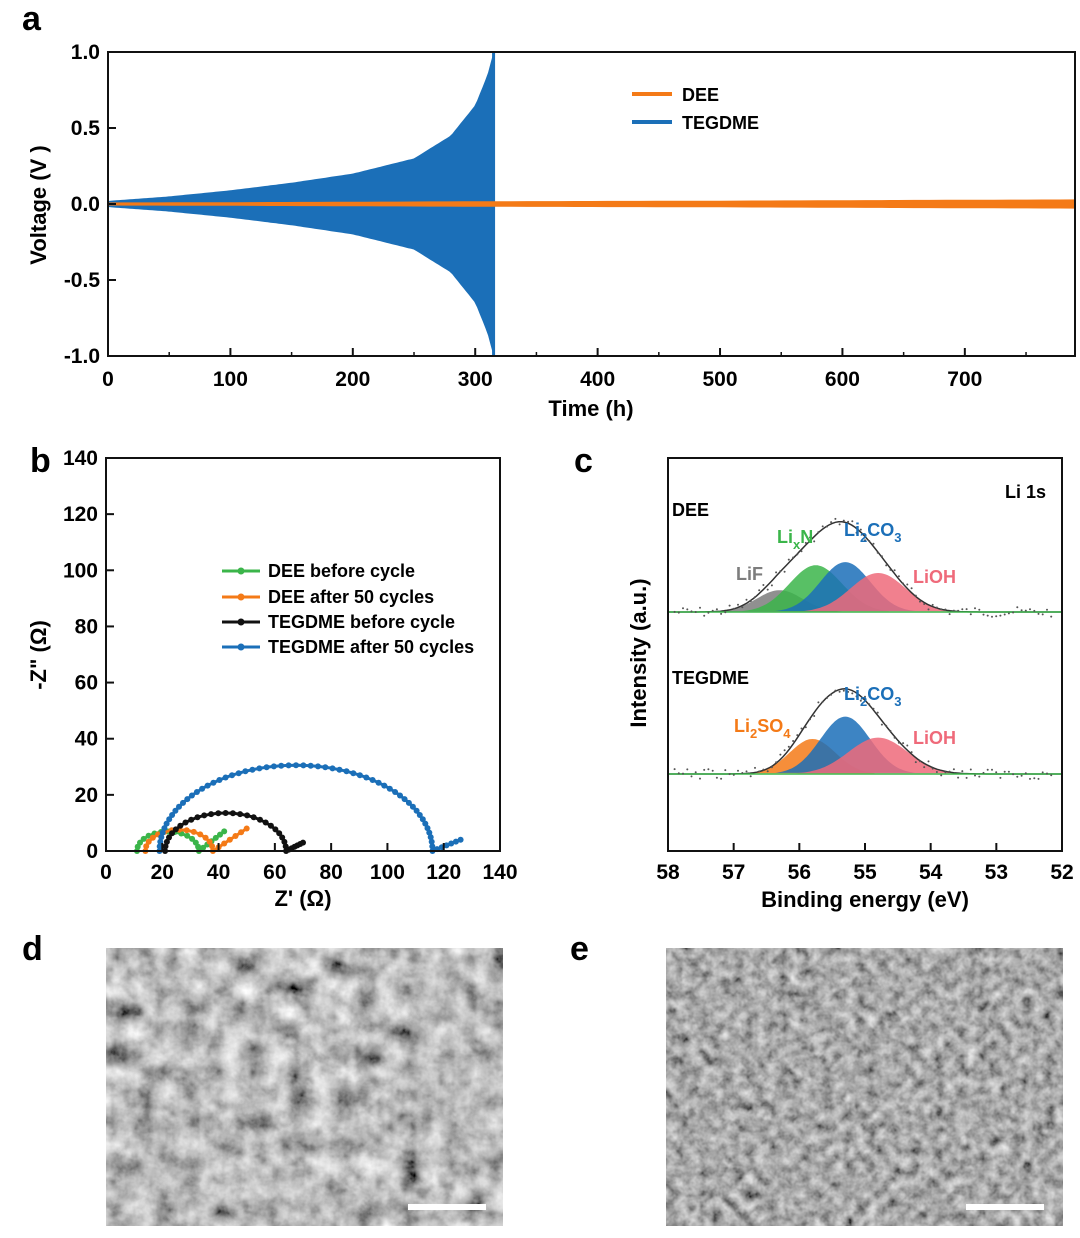 The width and height of the screenshot is (1080, 1238). I want to click on spectrum-label-tegdme: TEGDME, so click(710, 678).